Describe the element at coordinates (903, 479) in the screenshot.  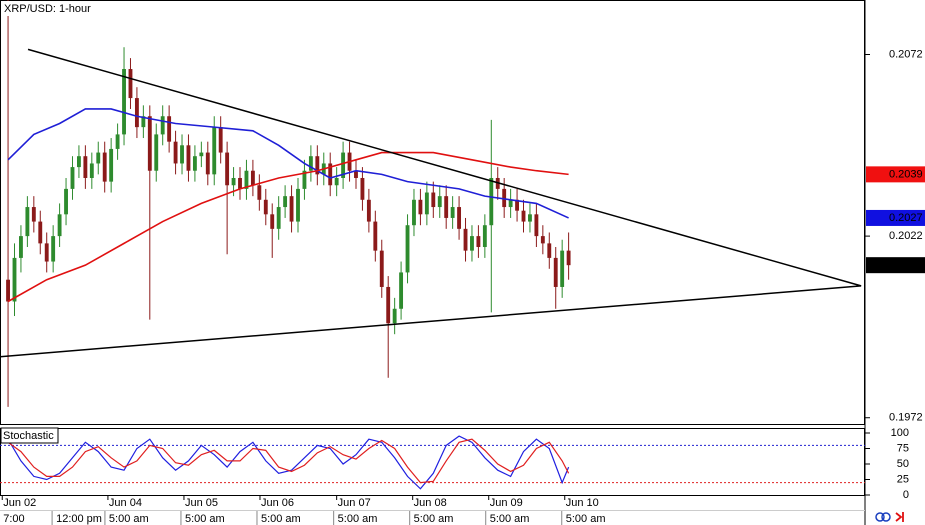
I see `y-tick-label: 25` at that location.